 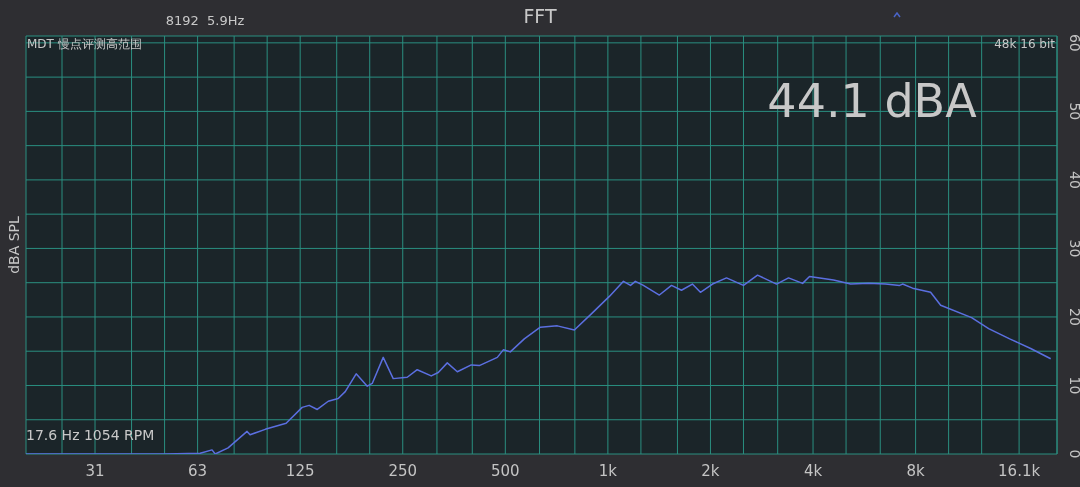 What do you see at coordinates (1073, 111) in the screenshot?
I see `y-tick-label: 50` at bounding box center [1073, 111].